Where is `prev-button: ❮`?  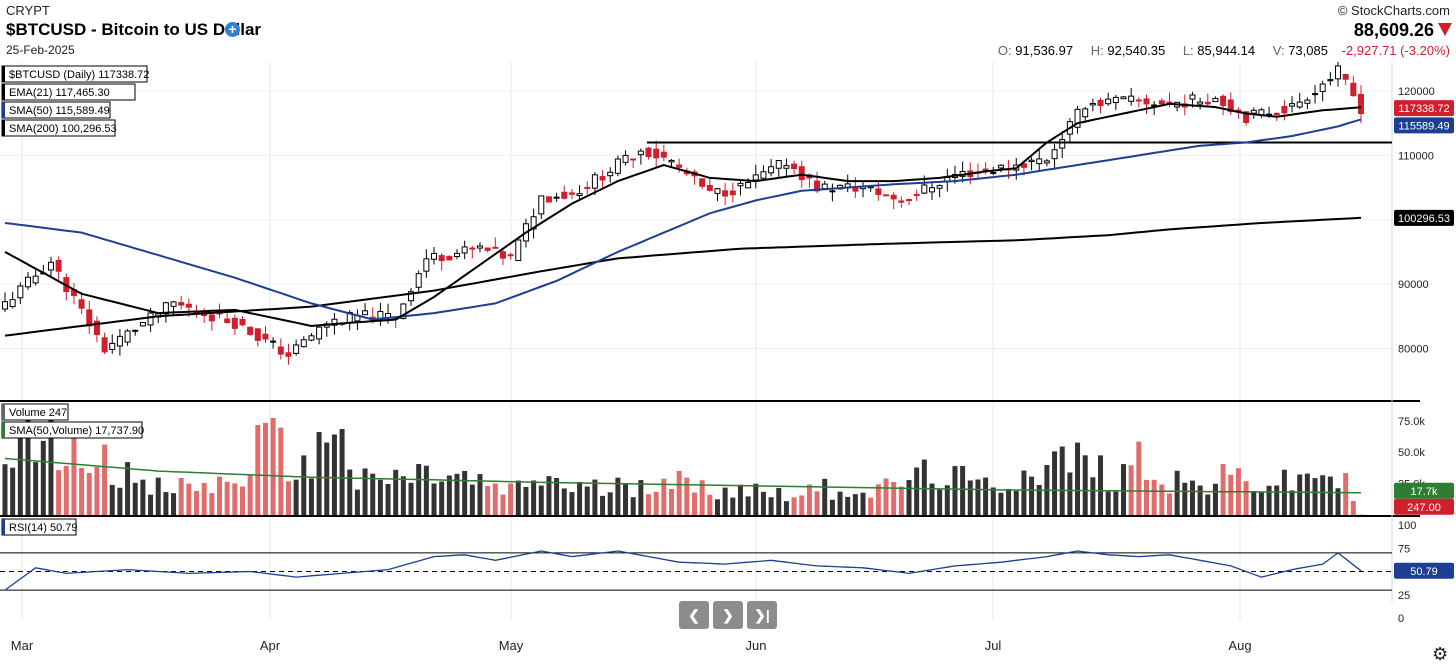
prev-button: ❮ is located at coordinates (694, 615).